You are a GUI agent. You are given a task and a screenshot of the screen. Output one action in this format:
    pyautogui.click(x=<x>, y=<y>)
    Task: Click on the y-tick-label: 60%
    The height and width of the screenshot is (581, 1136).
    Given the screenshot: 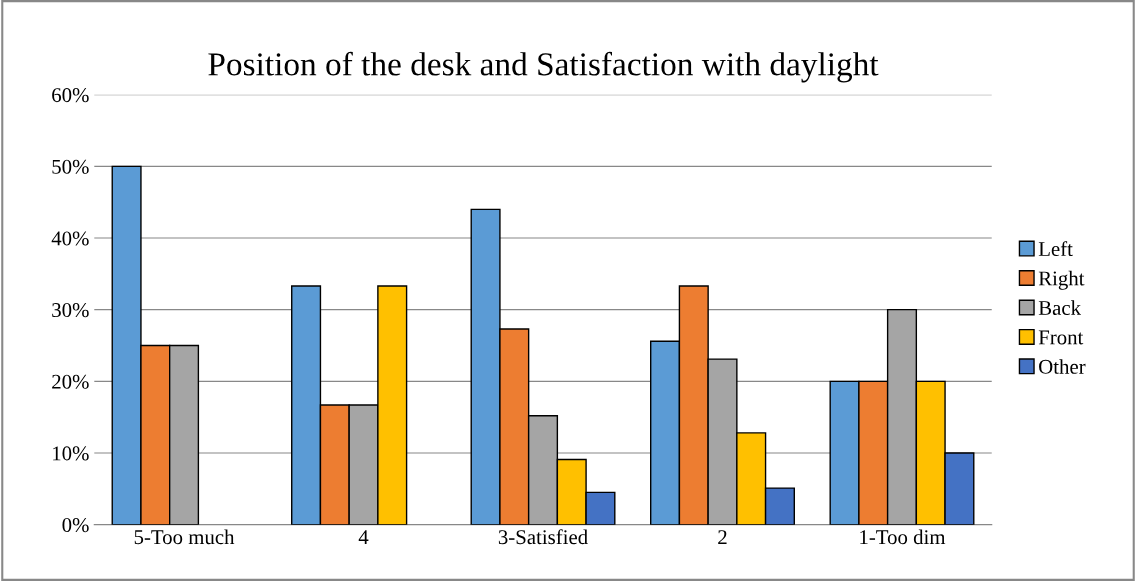 What is the action you would take?
    pyautogui.click(x=70, y=95)
    